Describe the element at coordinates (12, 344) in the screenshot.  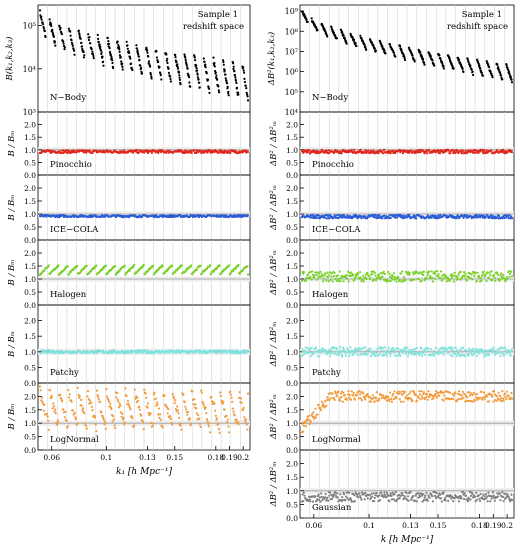
I see `y-axis-label: B / Bₘ` at that location.